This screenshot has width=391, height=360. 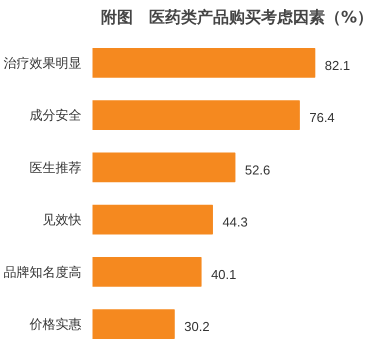 I want to click on data-label: 52.6, so click(x=257, y=170).